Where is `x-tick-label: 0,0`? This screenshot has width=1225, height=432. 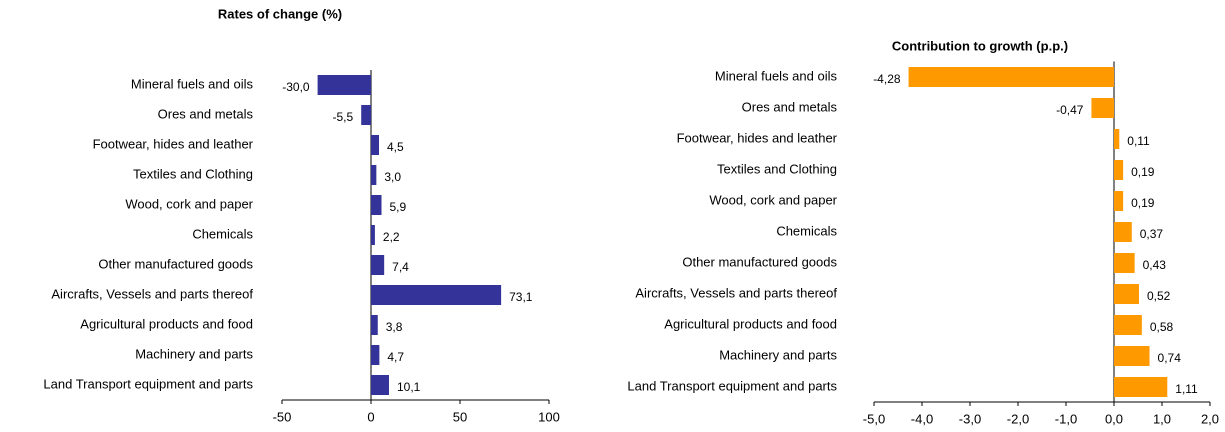 x-tick-label: 0,0 is located at coordinates (1114, 418).